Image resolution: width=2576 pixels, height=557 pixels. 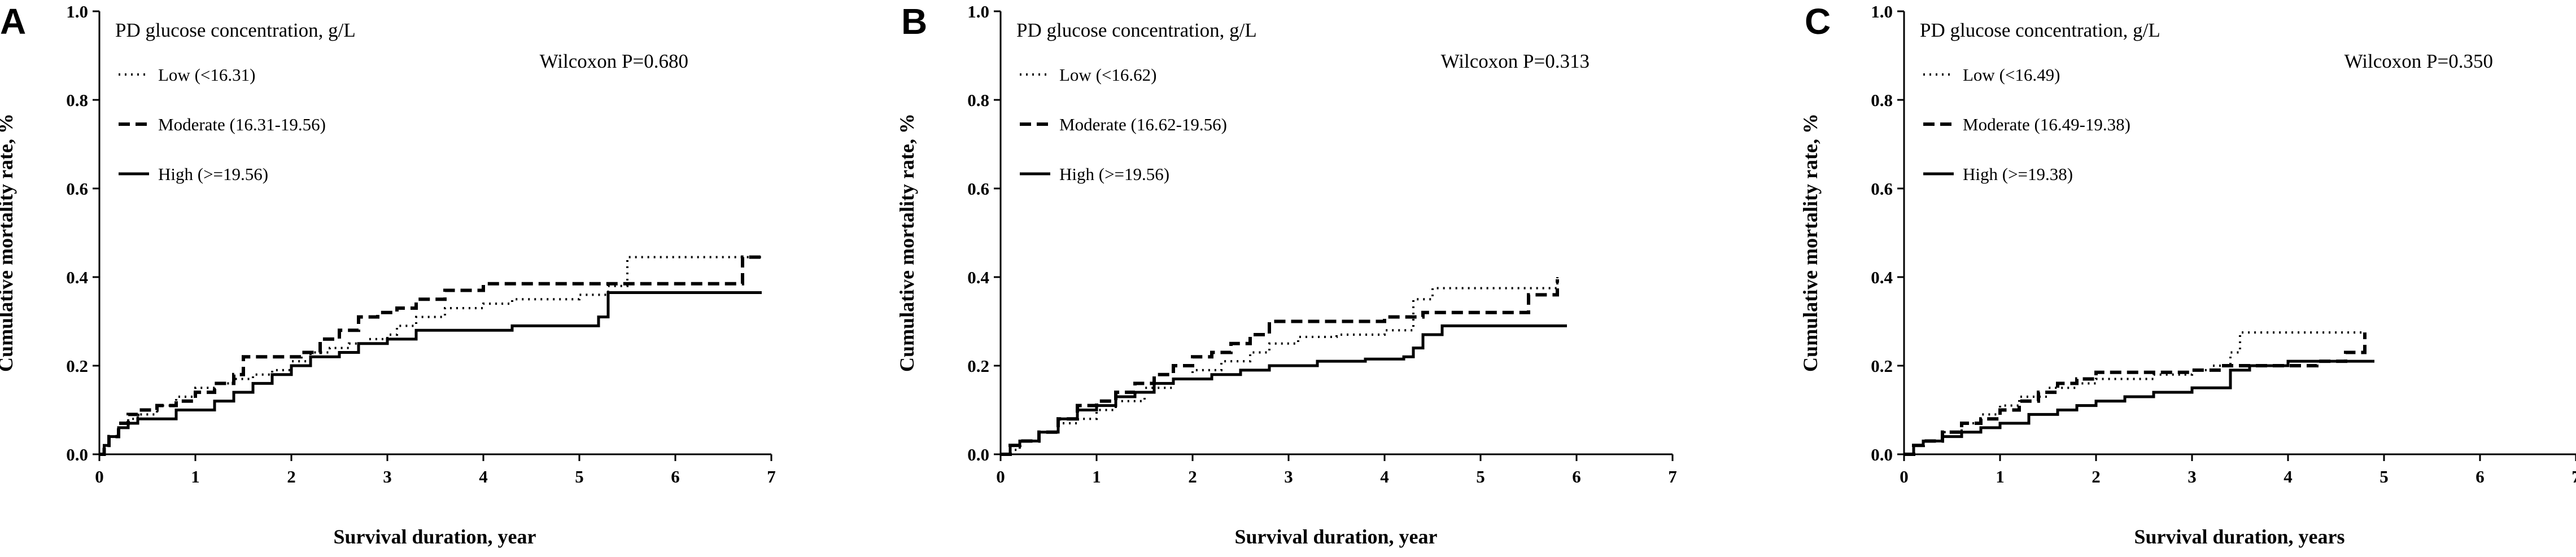 What do you see at coordinates (1882, 11) in the screenshot?
I see `panel-c-y-tick-label: 1.0` at bounding box center [1882, 11].